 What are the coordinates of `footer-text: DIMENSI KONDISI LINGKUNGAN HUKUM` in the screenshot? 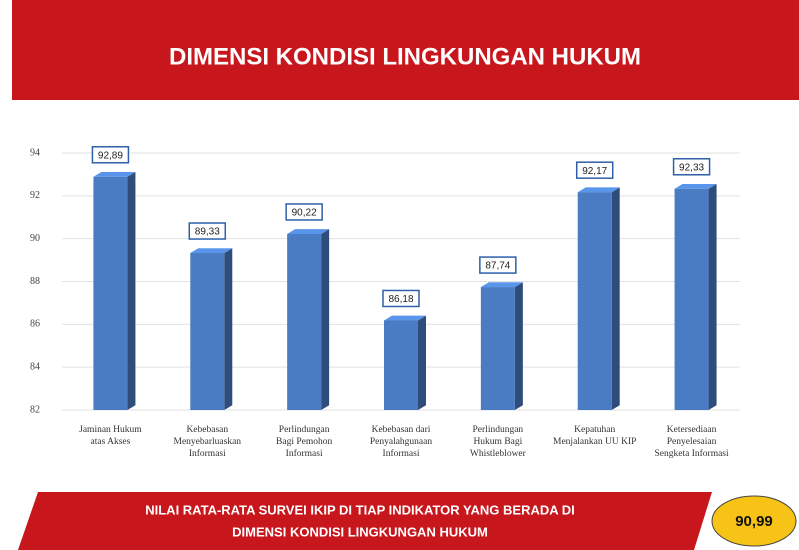 It's located at (360, 531).